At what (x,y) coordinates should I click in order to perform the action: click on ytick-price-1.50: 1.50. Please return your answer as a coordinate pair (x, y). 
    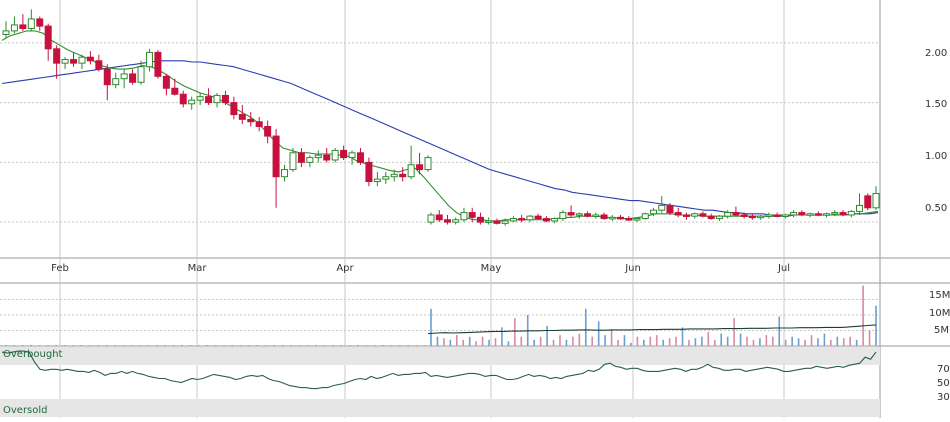
    Looking at the image, I should click on (936, 104).